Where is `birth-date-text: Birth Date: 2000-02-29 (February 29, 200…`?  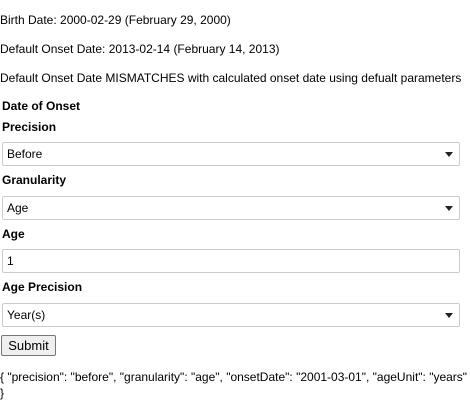 birth-date-text: Birth Date: 2000-02-29 (February 29, 200… is located at coordinates (115, 20).